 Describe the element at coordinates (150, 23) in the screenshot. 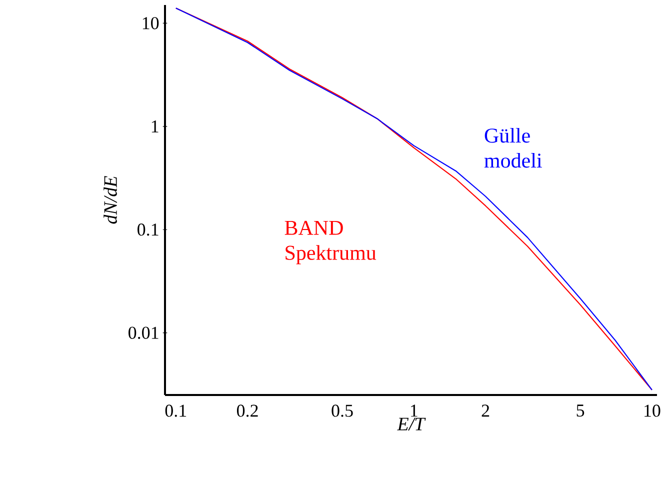

I see `y-tick-label: 10` at that location.